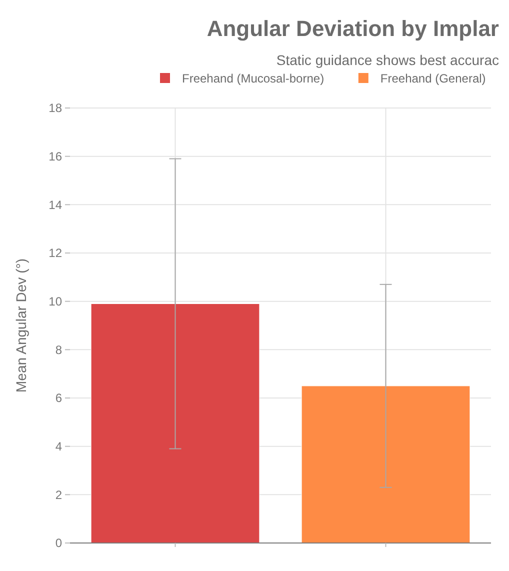 This screenshot has height=571, width=509. What do you see at coordinates (387, 60) in the screenshot?
I see `chart-subtitle: Static guidance shows best accurac` at bounding box center [387, 60].